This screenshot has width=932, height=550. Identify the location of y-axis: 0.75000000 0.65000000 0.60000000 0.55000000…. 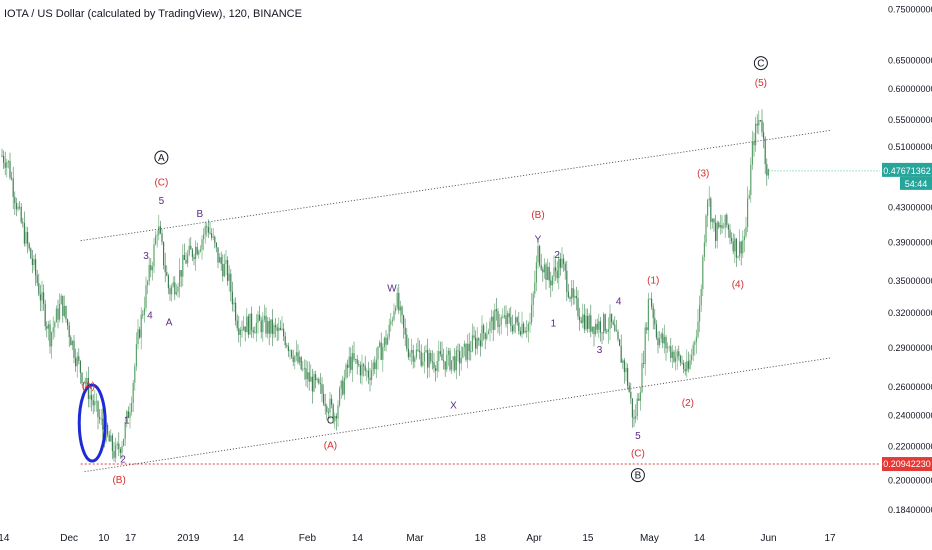
(910, 259).